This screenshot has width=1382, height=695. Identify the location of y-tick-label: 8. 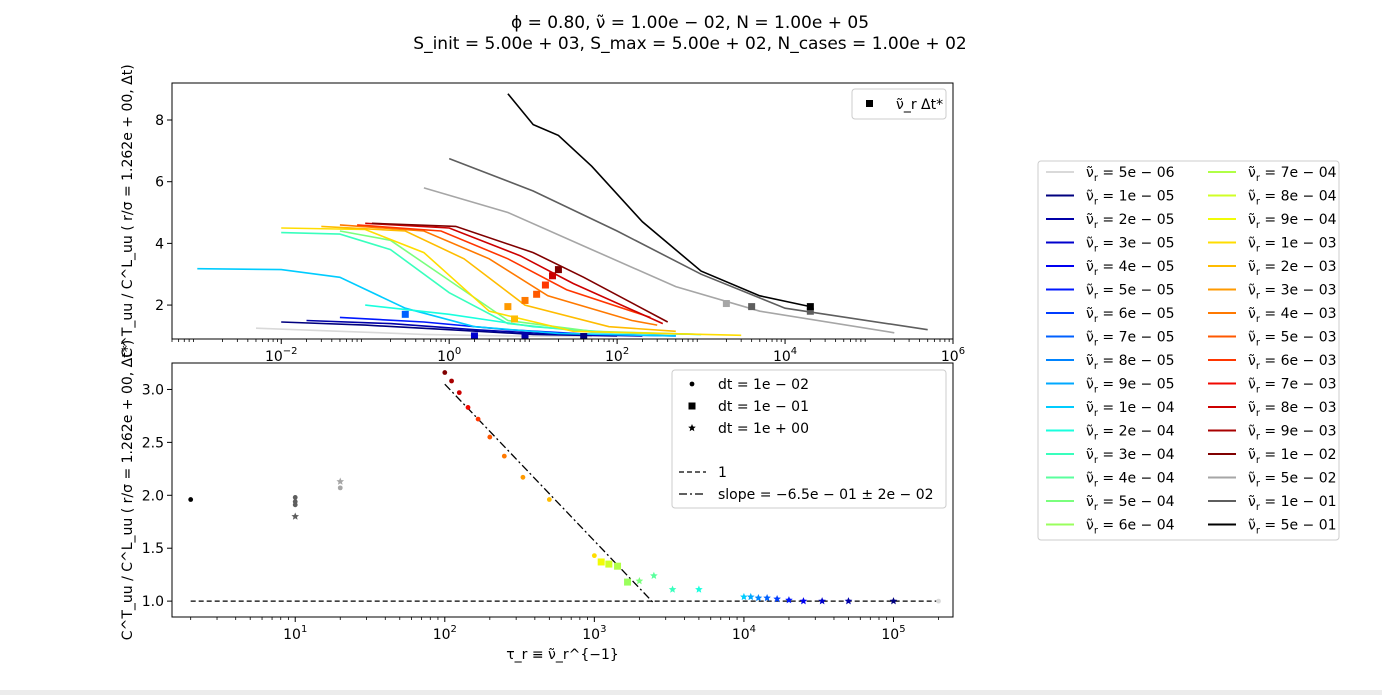
(159, 121).